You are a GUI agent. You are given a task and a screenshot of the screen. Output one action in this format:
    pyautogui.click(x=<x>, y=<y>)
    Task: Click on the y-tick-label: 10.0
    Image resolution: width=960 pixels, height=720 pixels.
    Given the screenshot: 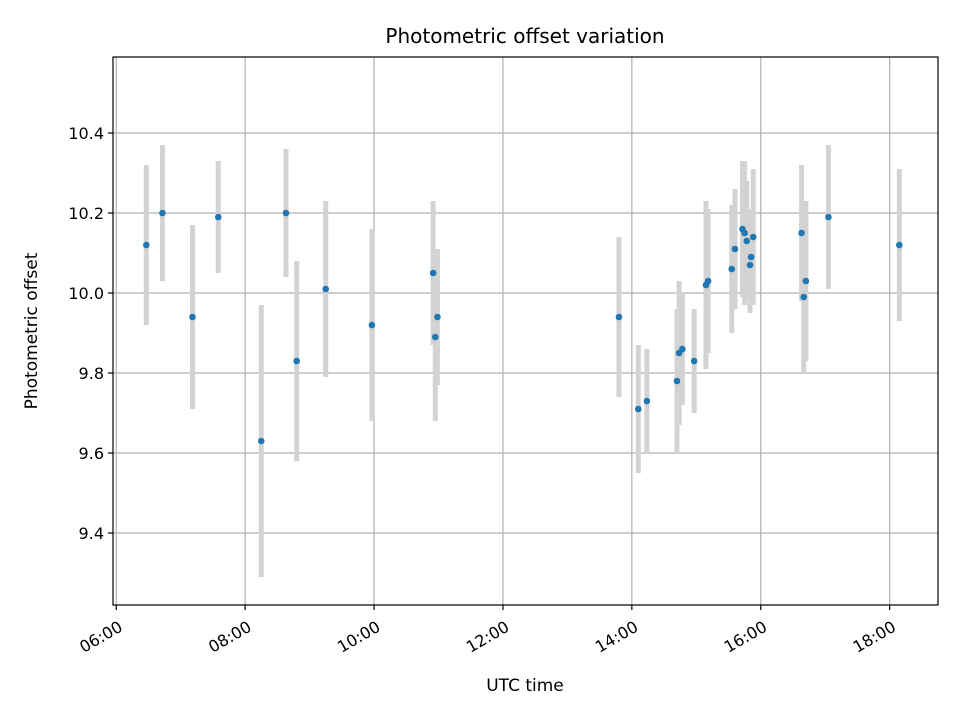 What is the action you would take?
    pyautogui.click(x=86, y=293)
    